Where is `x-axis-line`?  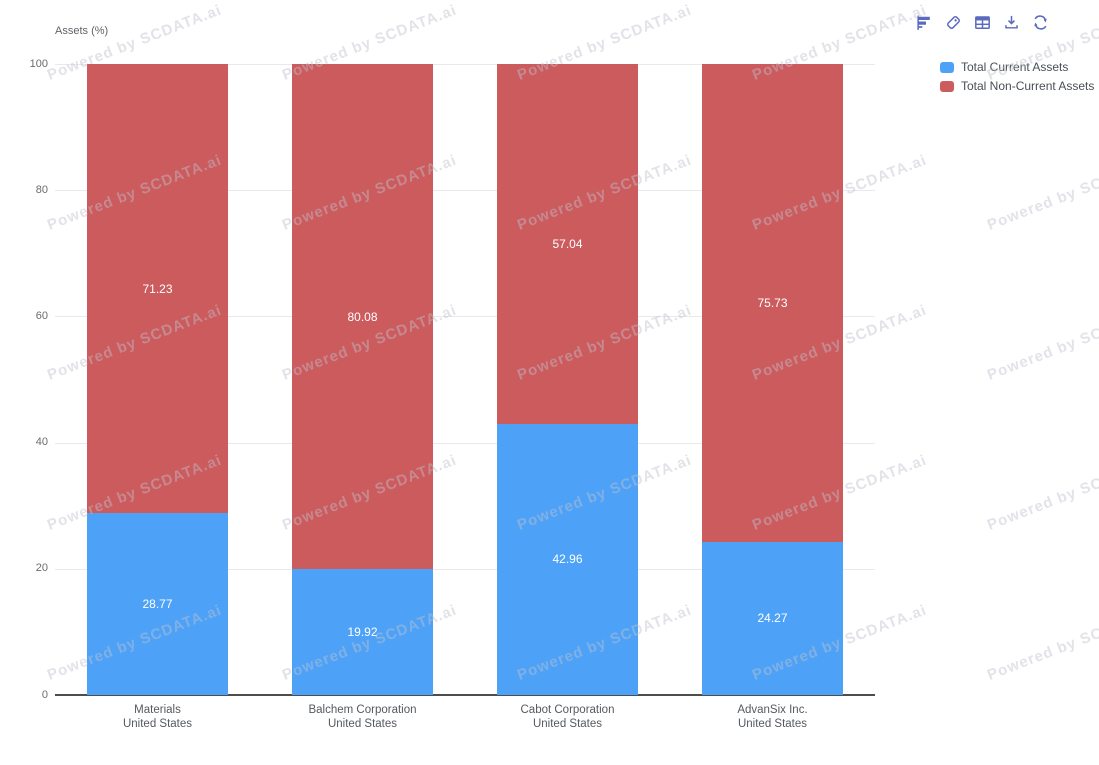 x-axis-line is located at coordinates (465, 695).